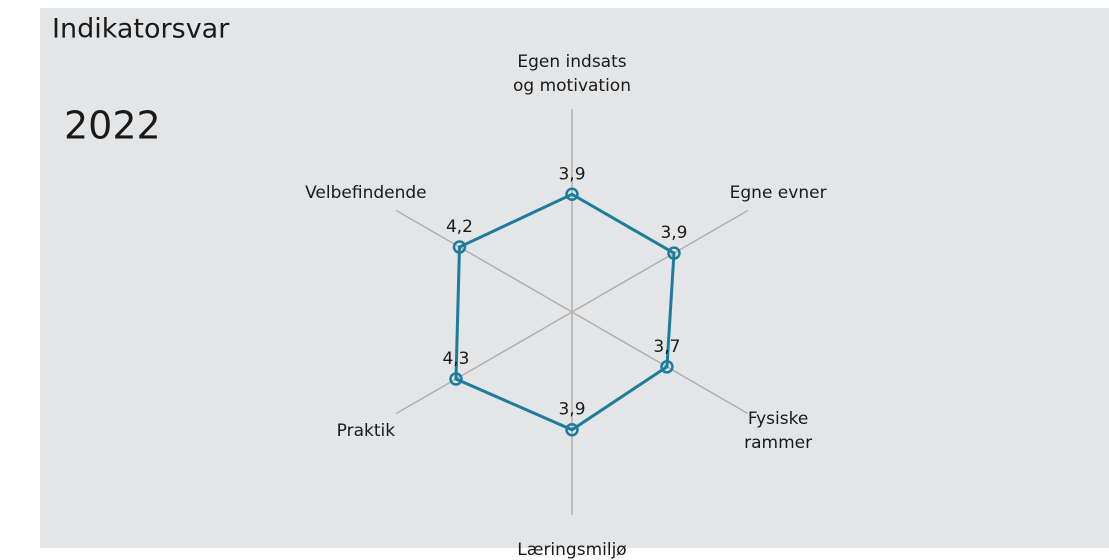  What do you see at coordinates (459, 227) in the screenshot?
I see `value-label: 4,2` at bounding box center [459, 227].